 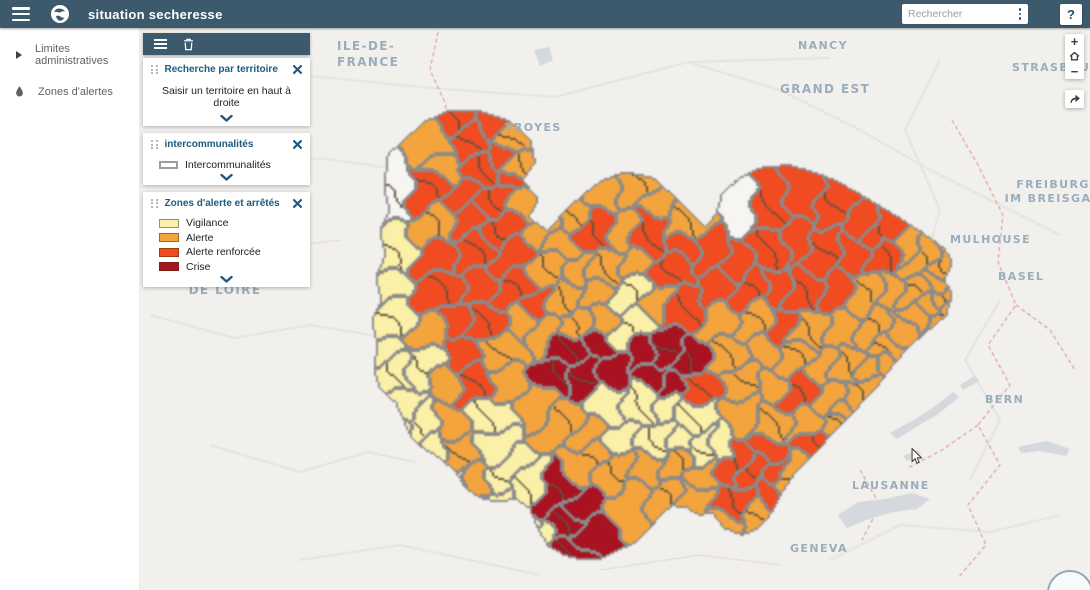 I want to click on droplet-icon, so click(x=19, y=91).